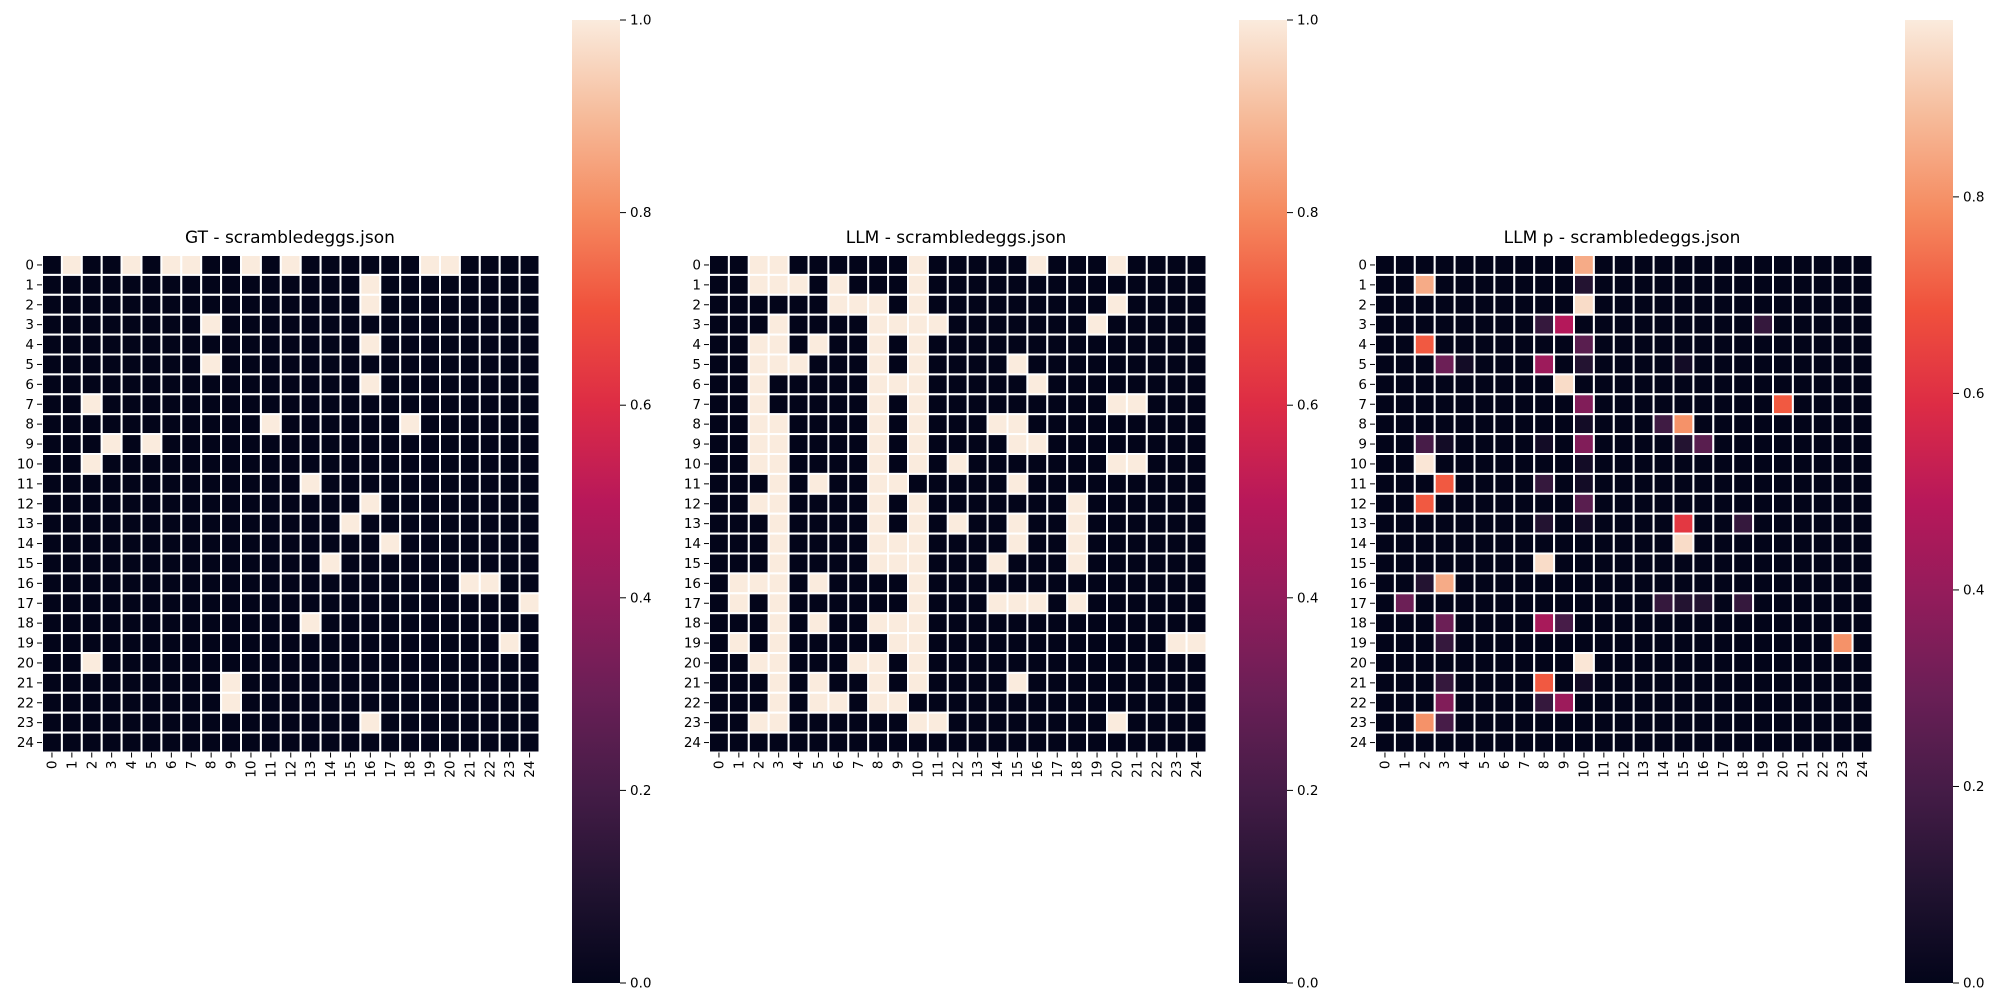  Describe the element at coordinates (1358, 604) in the screenshot. I see `y-tick-label: 17` at that location.